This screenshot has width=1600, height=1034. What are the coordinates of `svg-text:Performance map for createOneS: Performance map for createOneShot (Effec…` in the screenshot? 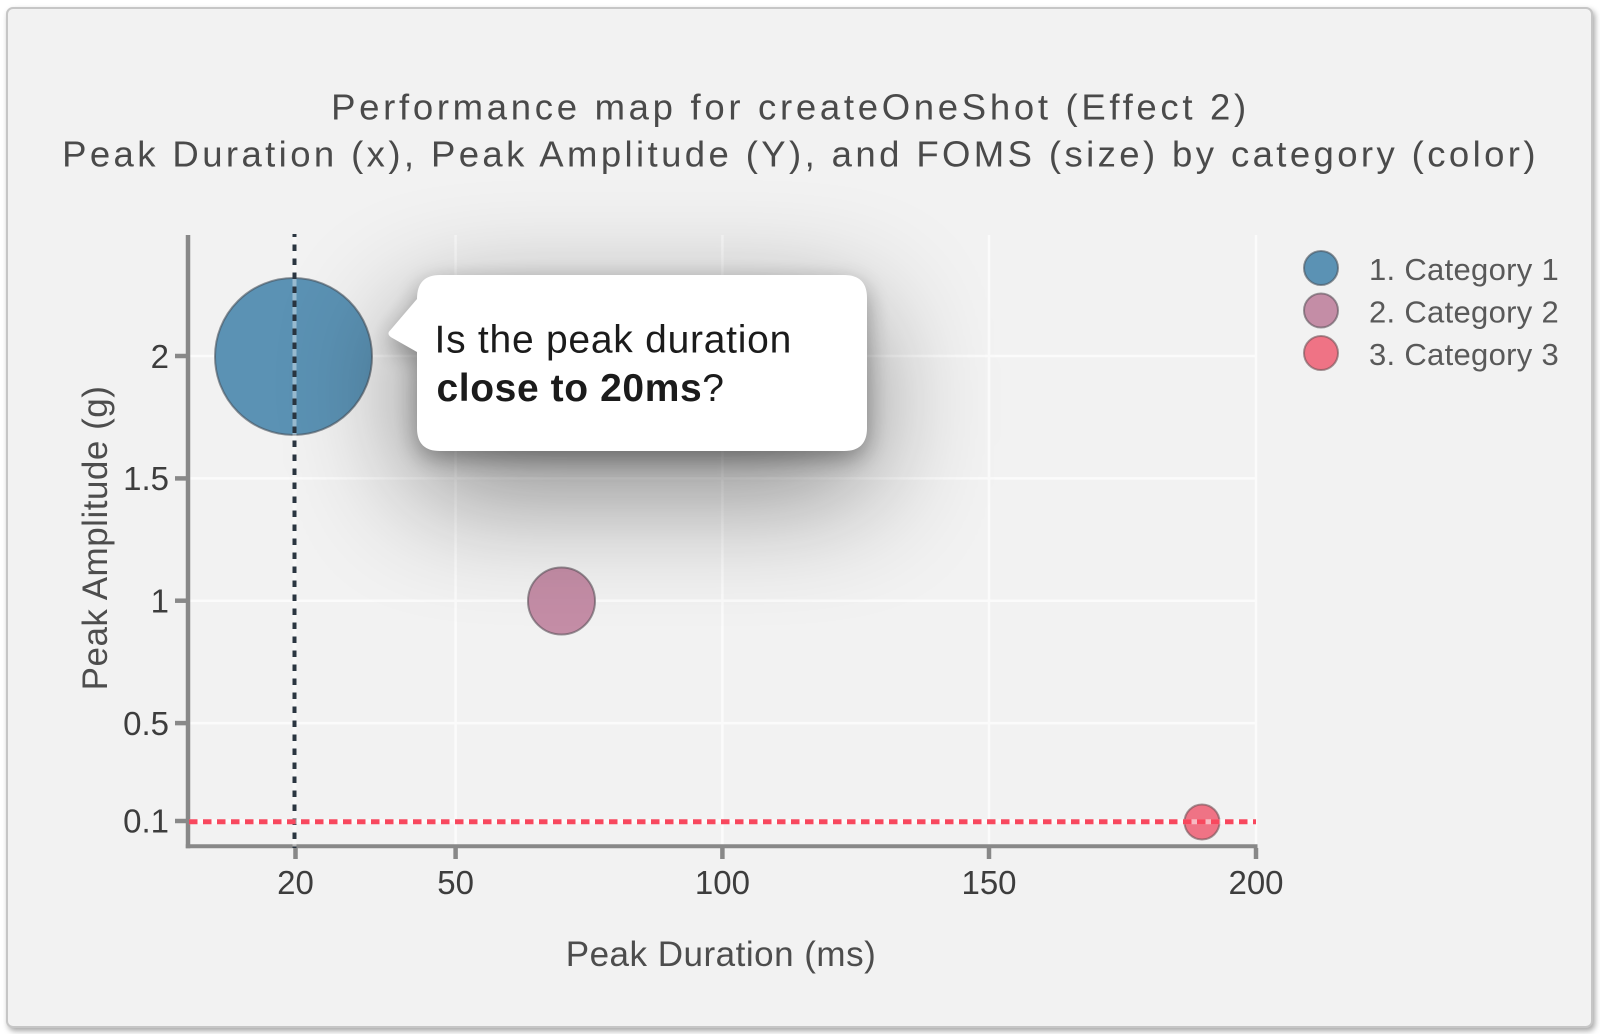 It's located at (790, 107).